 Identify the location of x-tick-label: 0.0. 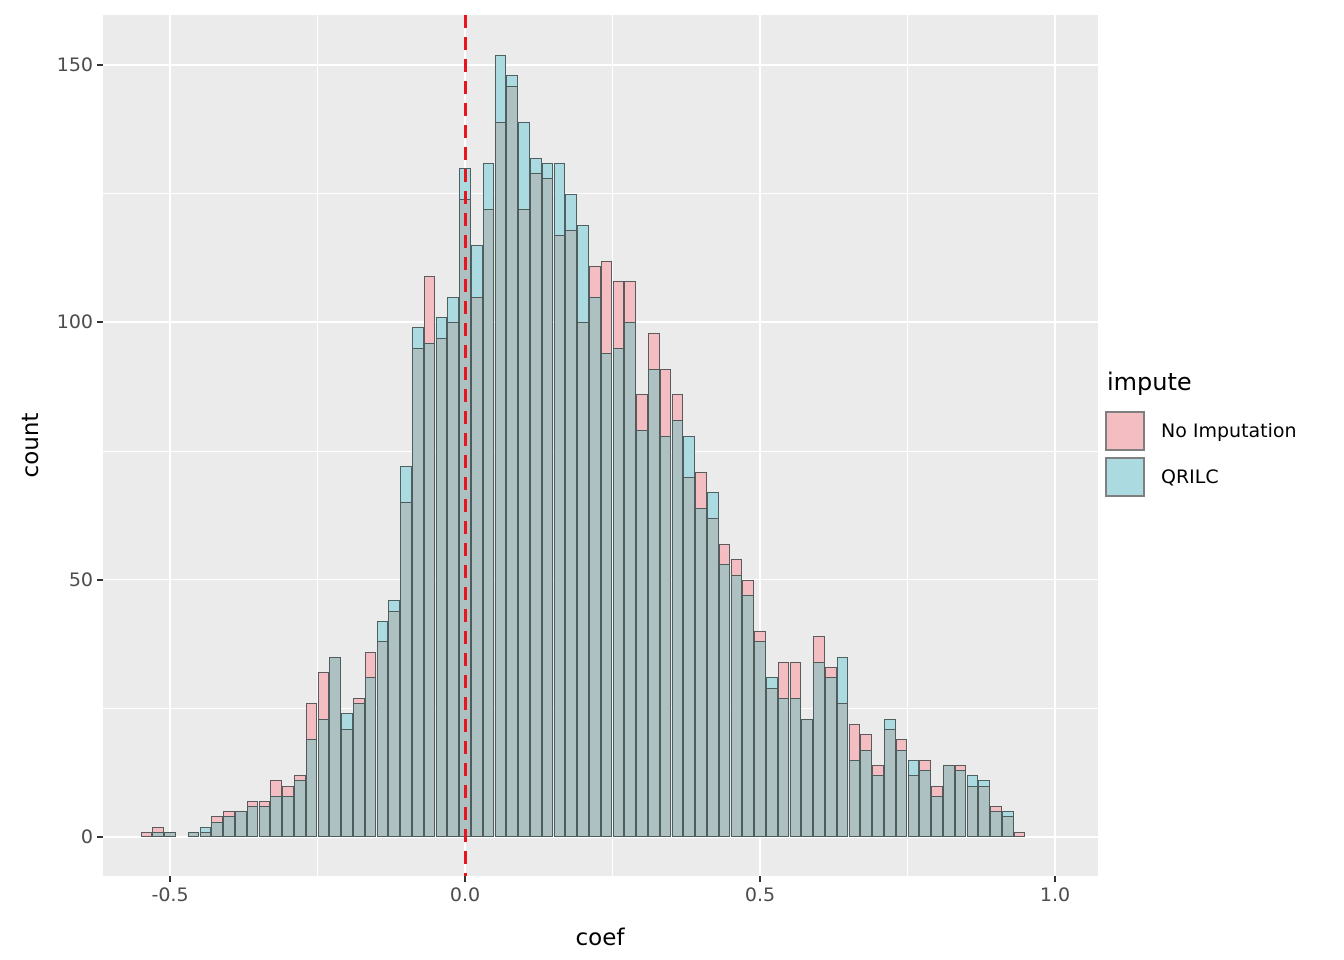
(465, 895).